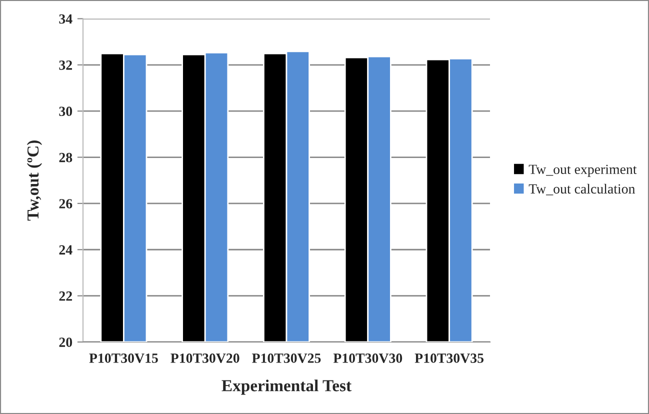 Image resolution: width=649 pixels, height=414 pixels. I want to click on x-tick-label: P10T30V20, so click(205, 358).